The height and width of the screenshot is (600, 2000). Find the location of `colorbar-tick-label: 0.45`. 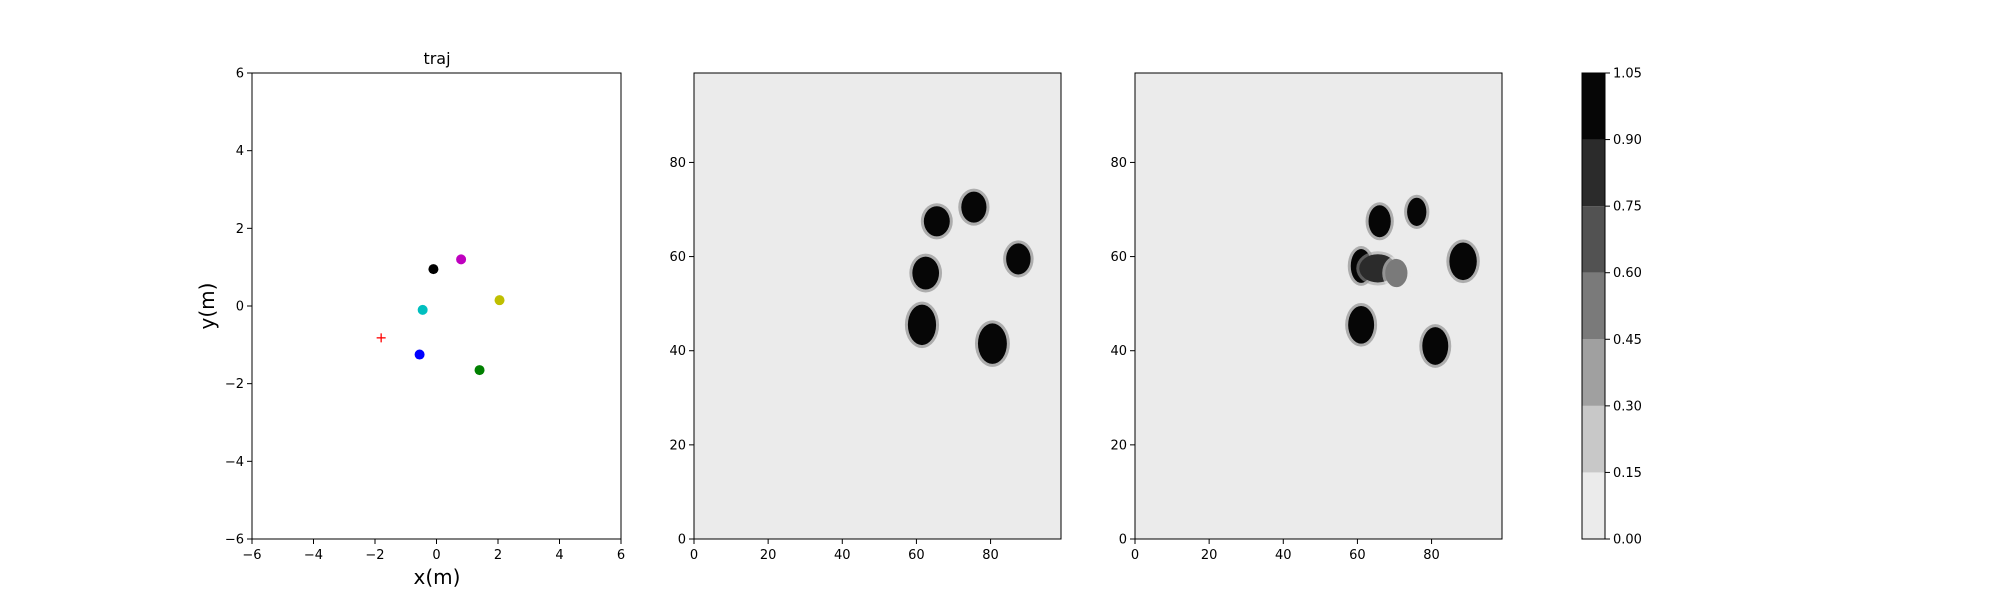

colorbar-tick-label: 0.45 is located at coordinates (1627, 340).